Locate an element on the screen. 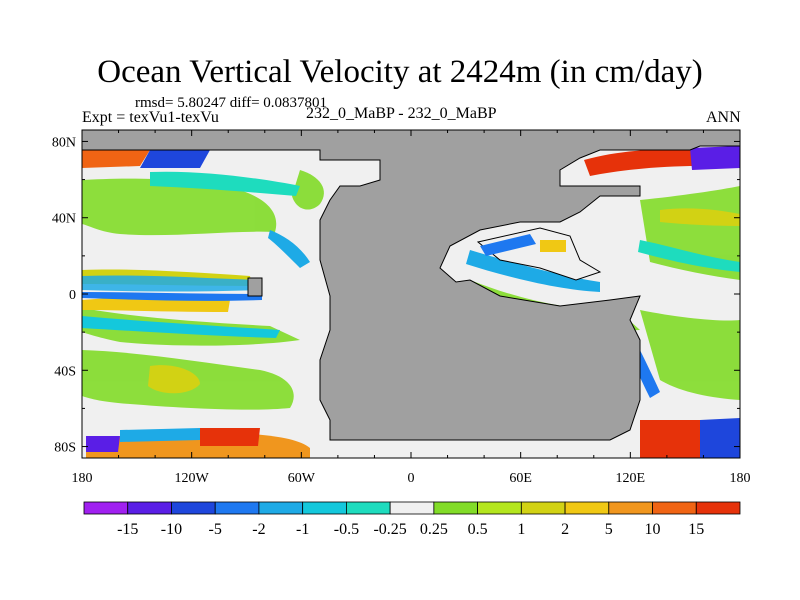  colorbar-label: 1 is located at coordinates (521, 529).